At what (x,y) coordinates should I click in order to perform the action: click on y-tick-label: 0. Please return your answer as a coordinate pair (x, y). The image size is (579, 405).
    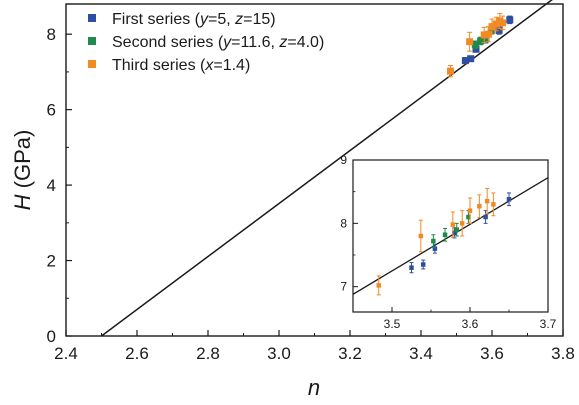
    Looking at the image, I should click on (51, 336).